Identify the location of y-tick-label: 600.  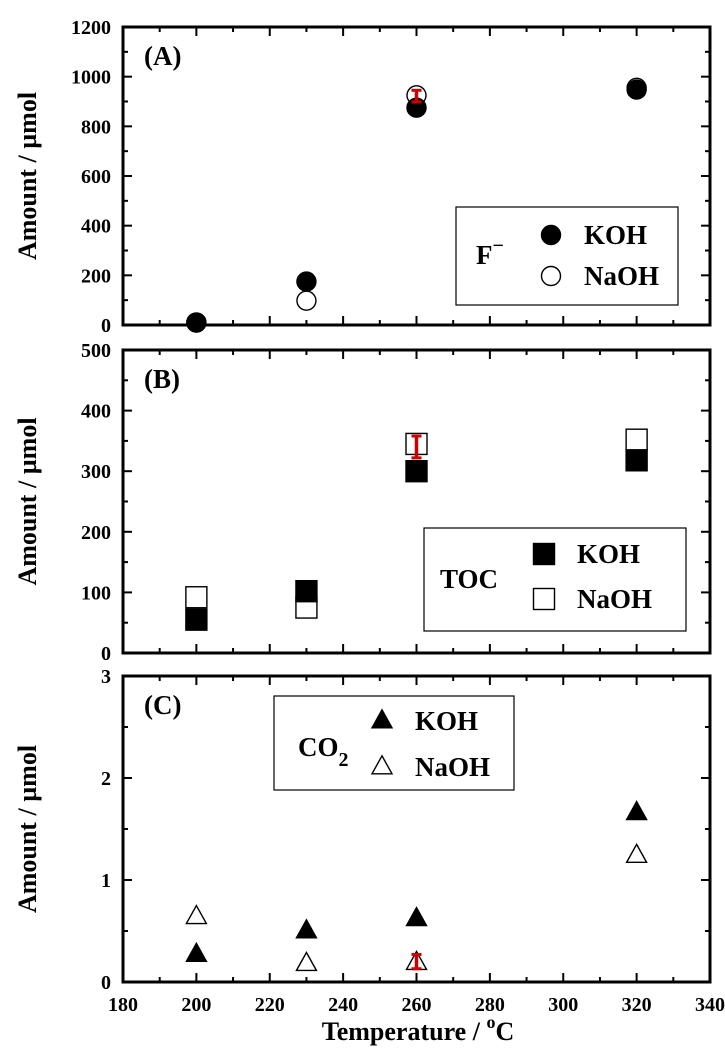
(96, 177).